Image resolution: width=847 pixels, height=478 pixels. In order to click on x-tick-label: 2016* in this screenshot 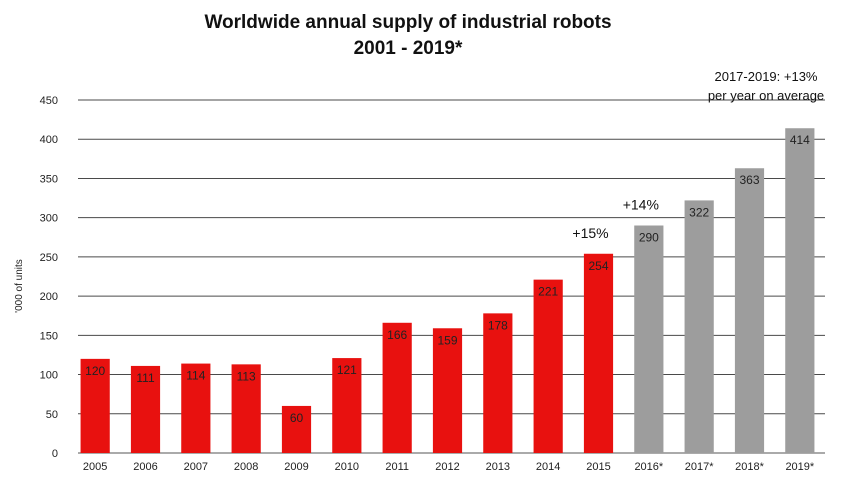, I will do `click(648, 467)`.